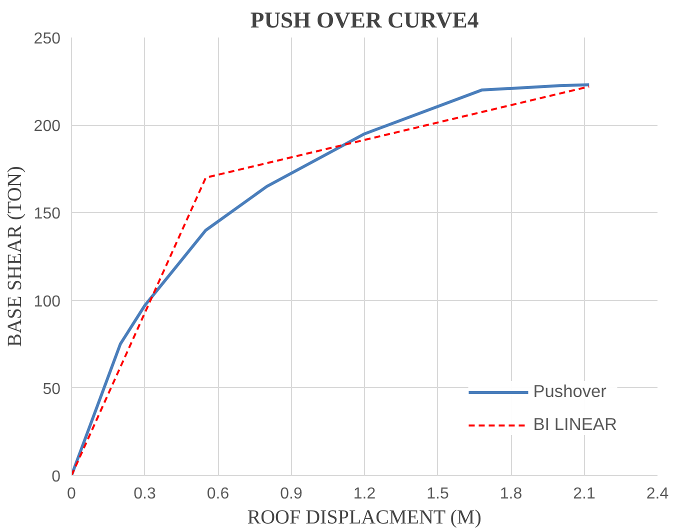 This screenshot has height=531, width=697. What do you see at coordinates (291, 494) in the screenshot?
I see `x-tick-label: 0.9` at bounding box center [291, 494].